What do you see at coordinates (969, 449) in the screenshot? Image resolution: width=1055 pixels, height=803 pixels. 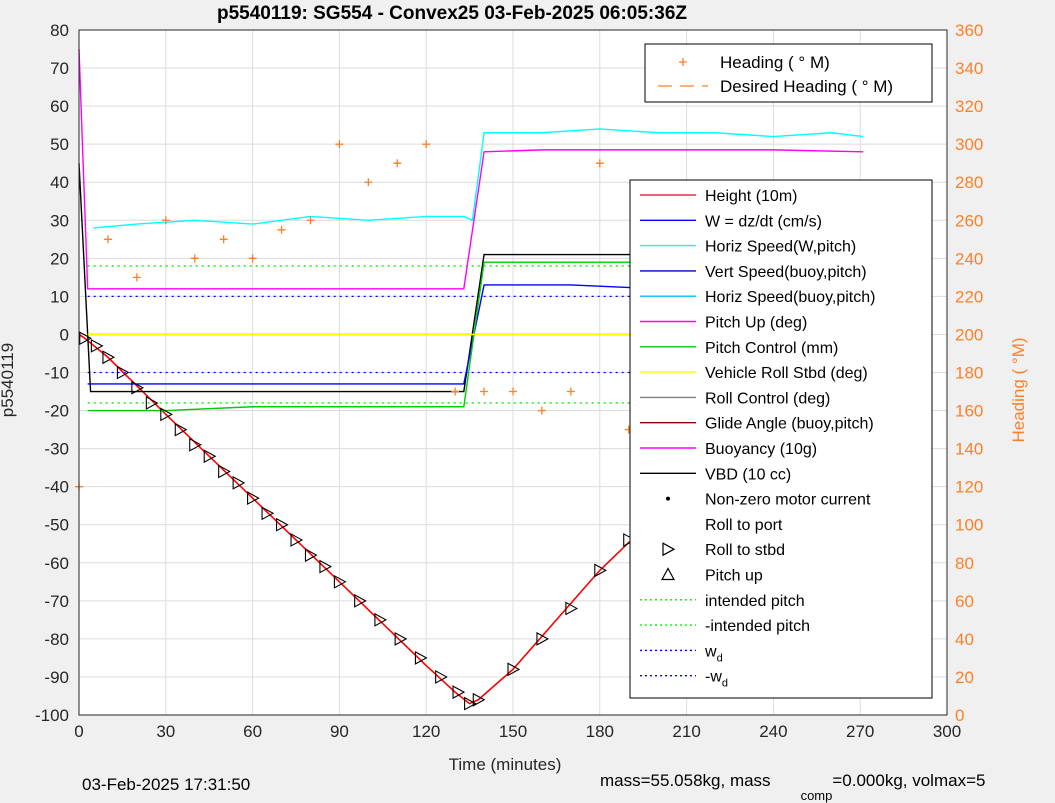 I see `y2-tick-label: 140` at bounding box center [969, 449].